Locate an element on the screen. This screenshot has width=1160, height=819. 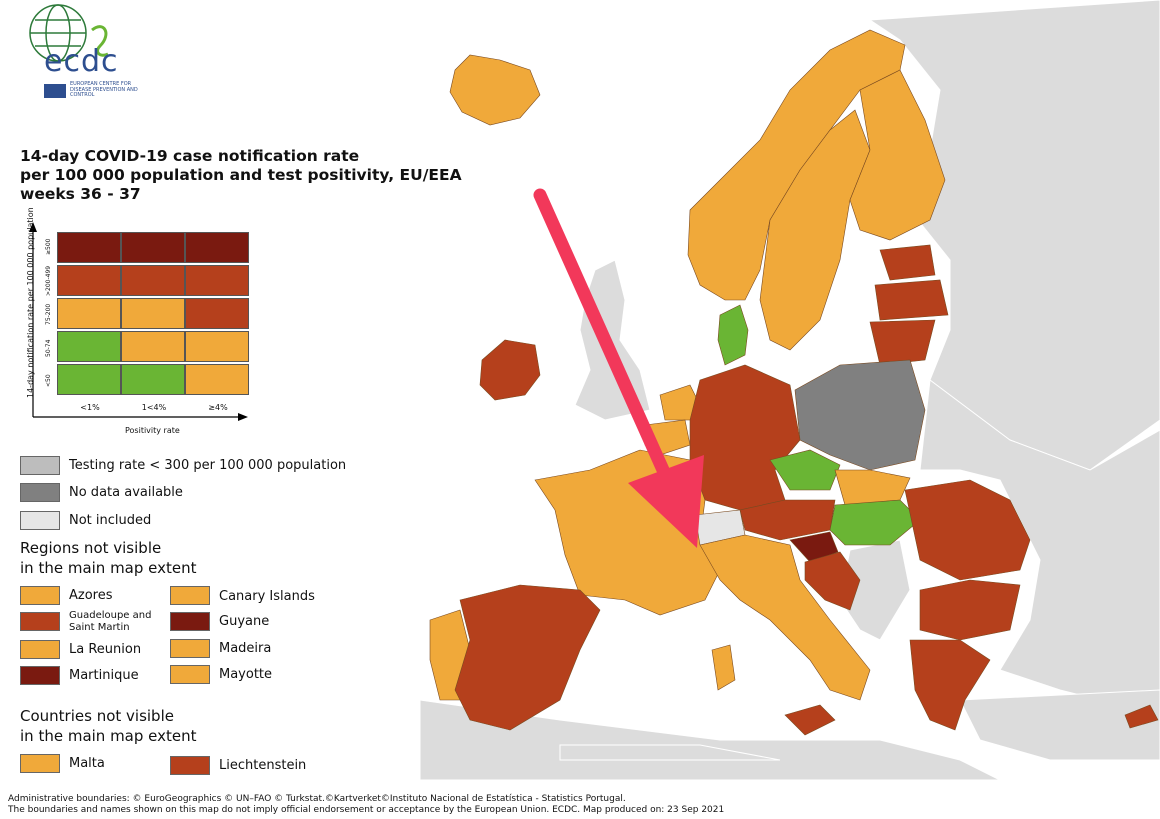
legend-label-no-data: No data available is located at coordinates (126, 492).